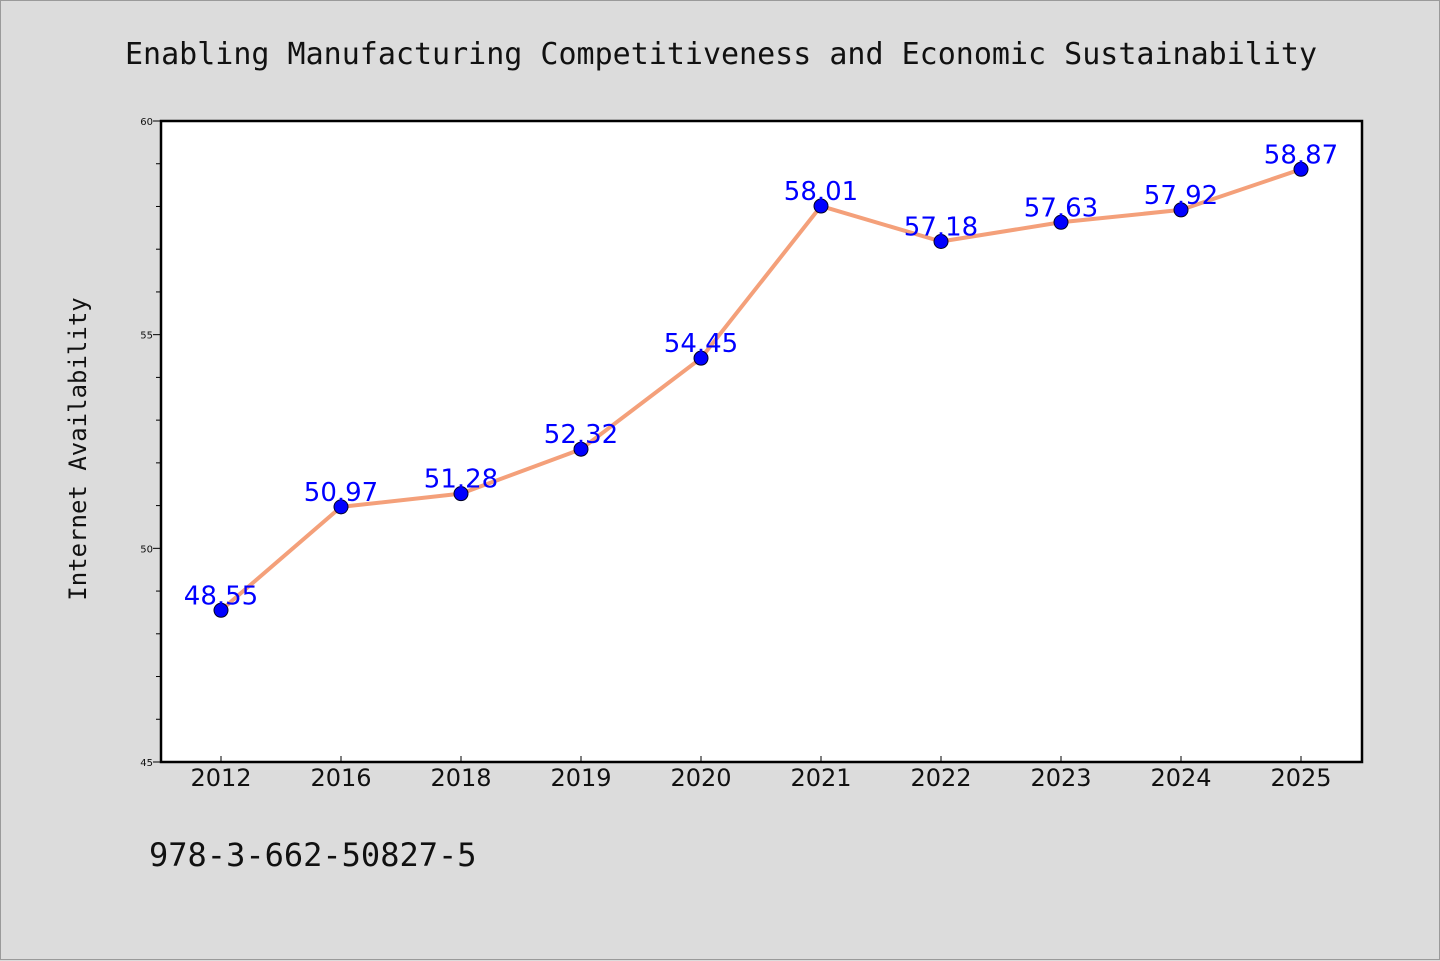 The image size is (1440, 961). Describe the element at coordinates (78, 448) in the screenshot. I see `y-axis-label: Internet Availability` at that location.